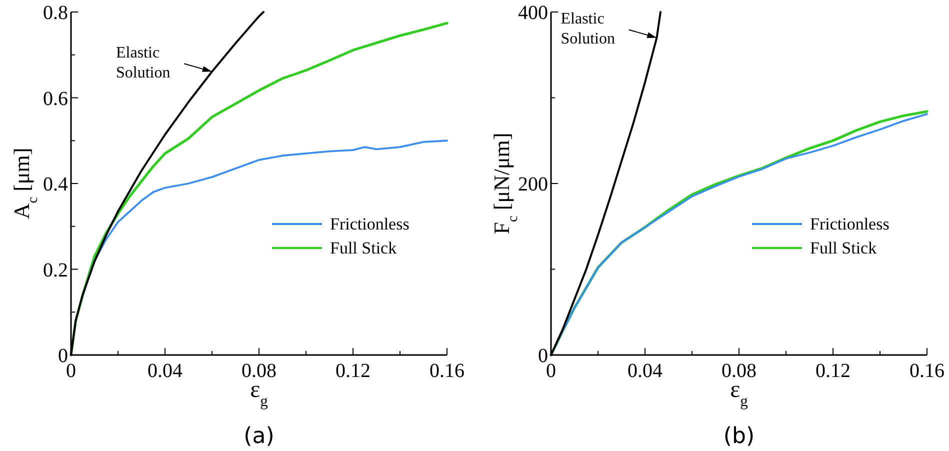 The height and width of the screenshot is (451, 949). I want to click on text: (a), so click(259, 436).